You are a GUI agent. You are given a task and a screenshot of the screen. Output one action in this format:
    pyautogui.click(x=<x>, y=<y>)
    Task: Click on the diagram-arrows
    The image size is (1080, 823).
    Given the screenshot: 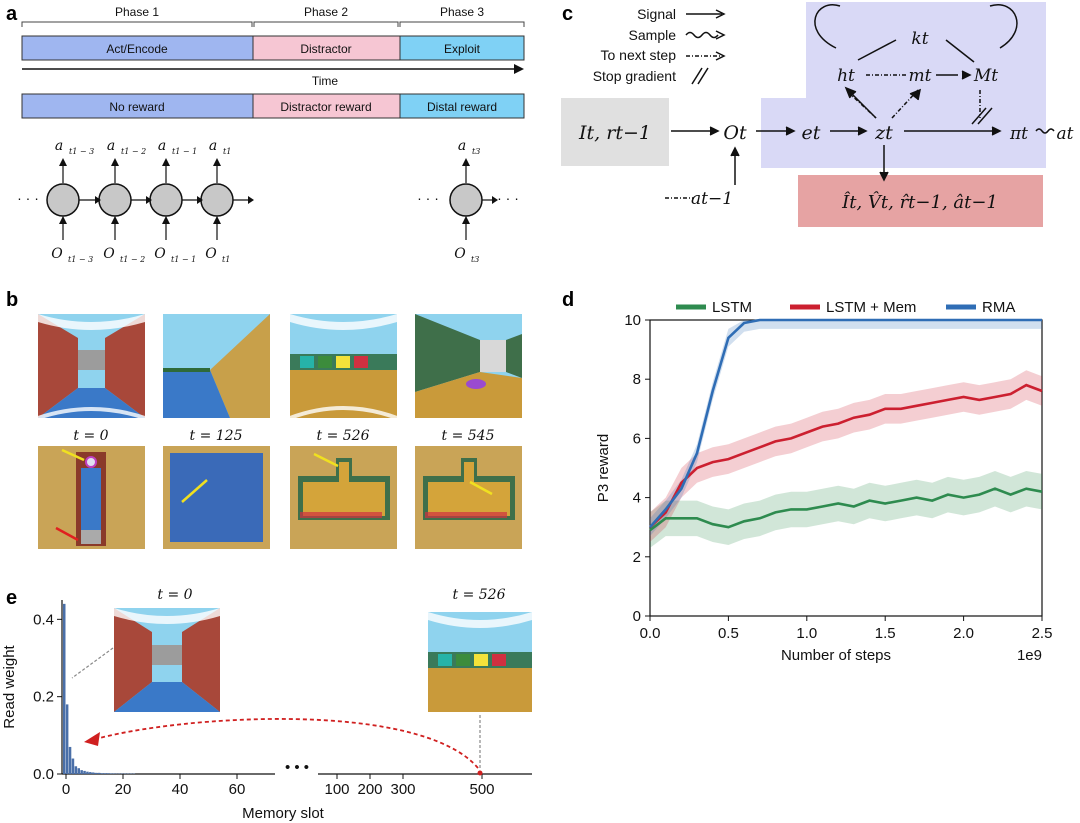 What is the action you would take?
    pyautogui.click(x=860, y=101)
    